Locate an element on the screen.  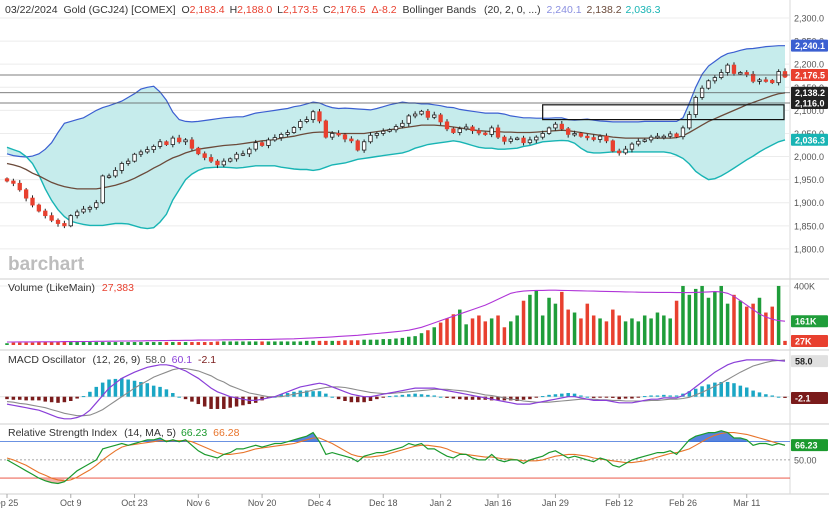
rsi-value: 66.23 is located at coordinates (194, 433).